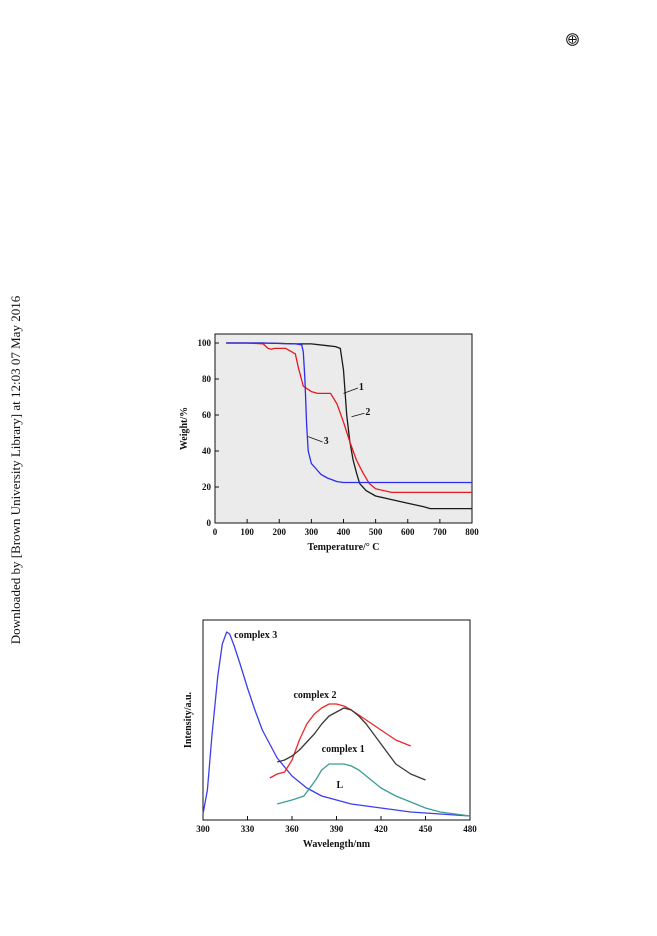 The height and width of the screenshot is (936, 657). What do you see at coordinates (367, 412) in the screenshot?
I see `series-annotation: 2` at bounding box center [367, 412].